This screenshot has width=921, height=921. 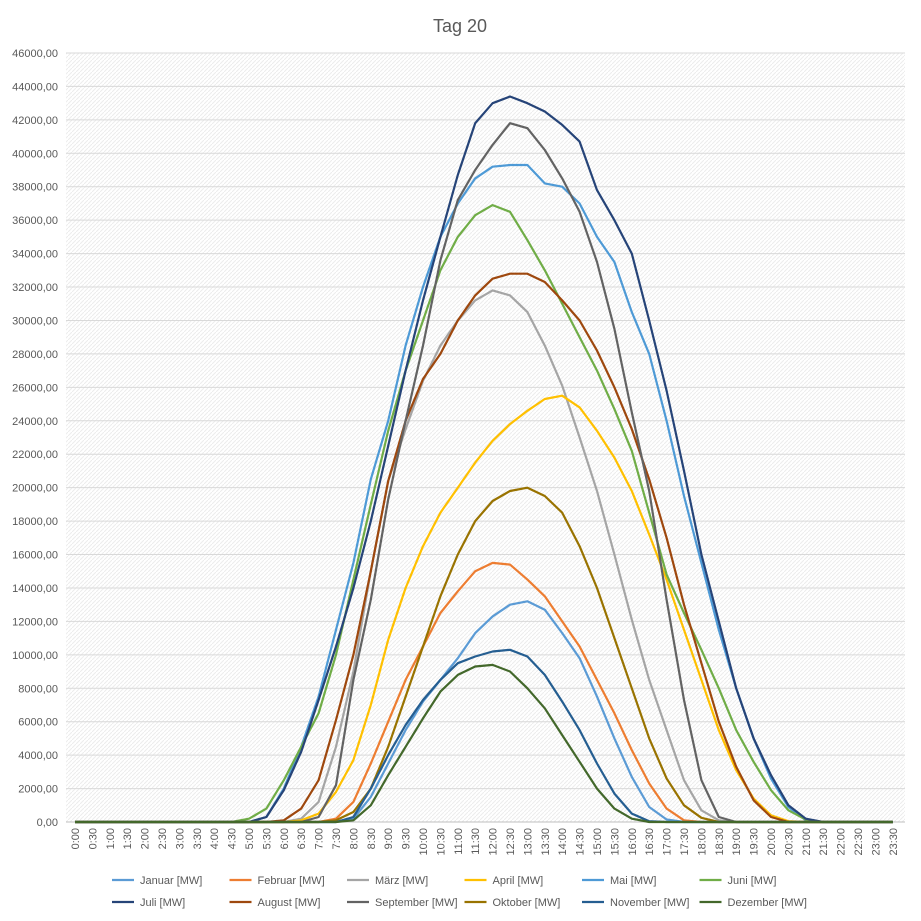 I want to click on chart-title: Tag 20, so click(x=460, y=26).